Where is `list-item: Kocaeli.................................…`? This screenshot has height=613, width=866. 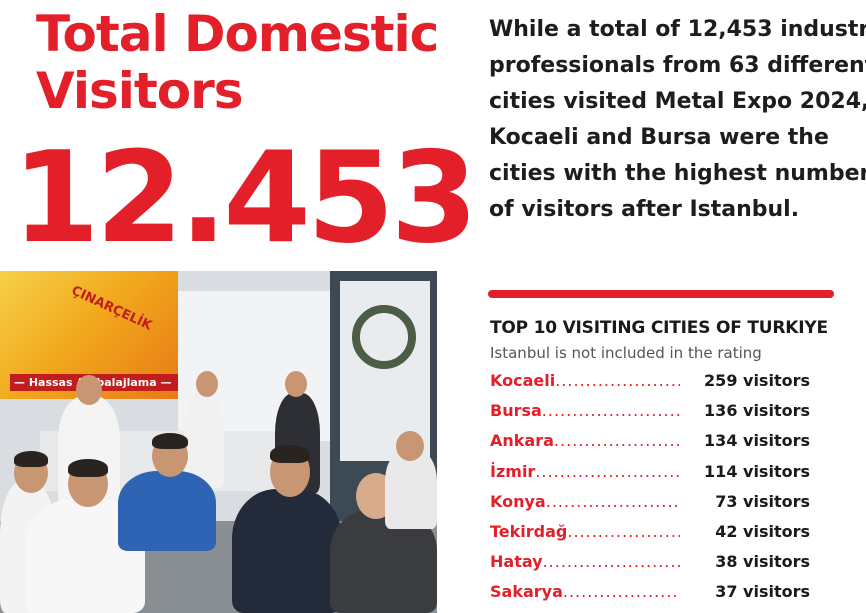 list-item: Kocaeli.................................… is located at coordinates (655, 384).